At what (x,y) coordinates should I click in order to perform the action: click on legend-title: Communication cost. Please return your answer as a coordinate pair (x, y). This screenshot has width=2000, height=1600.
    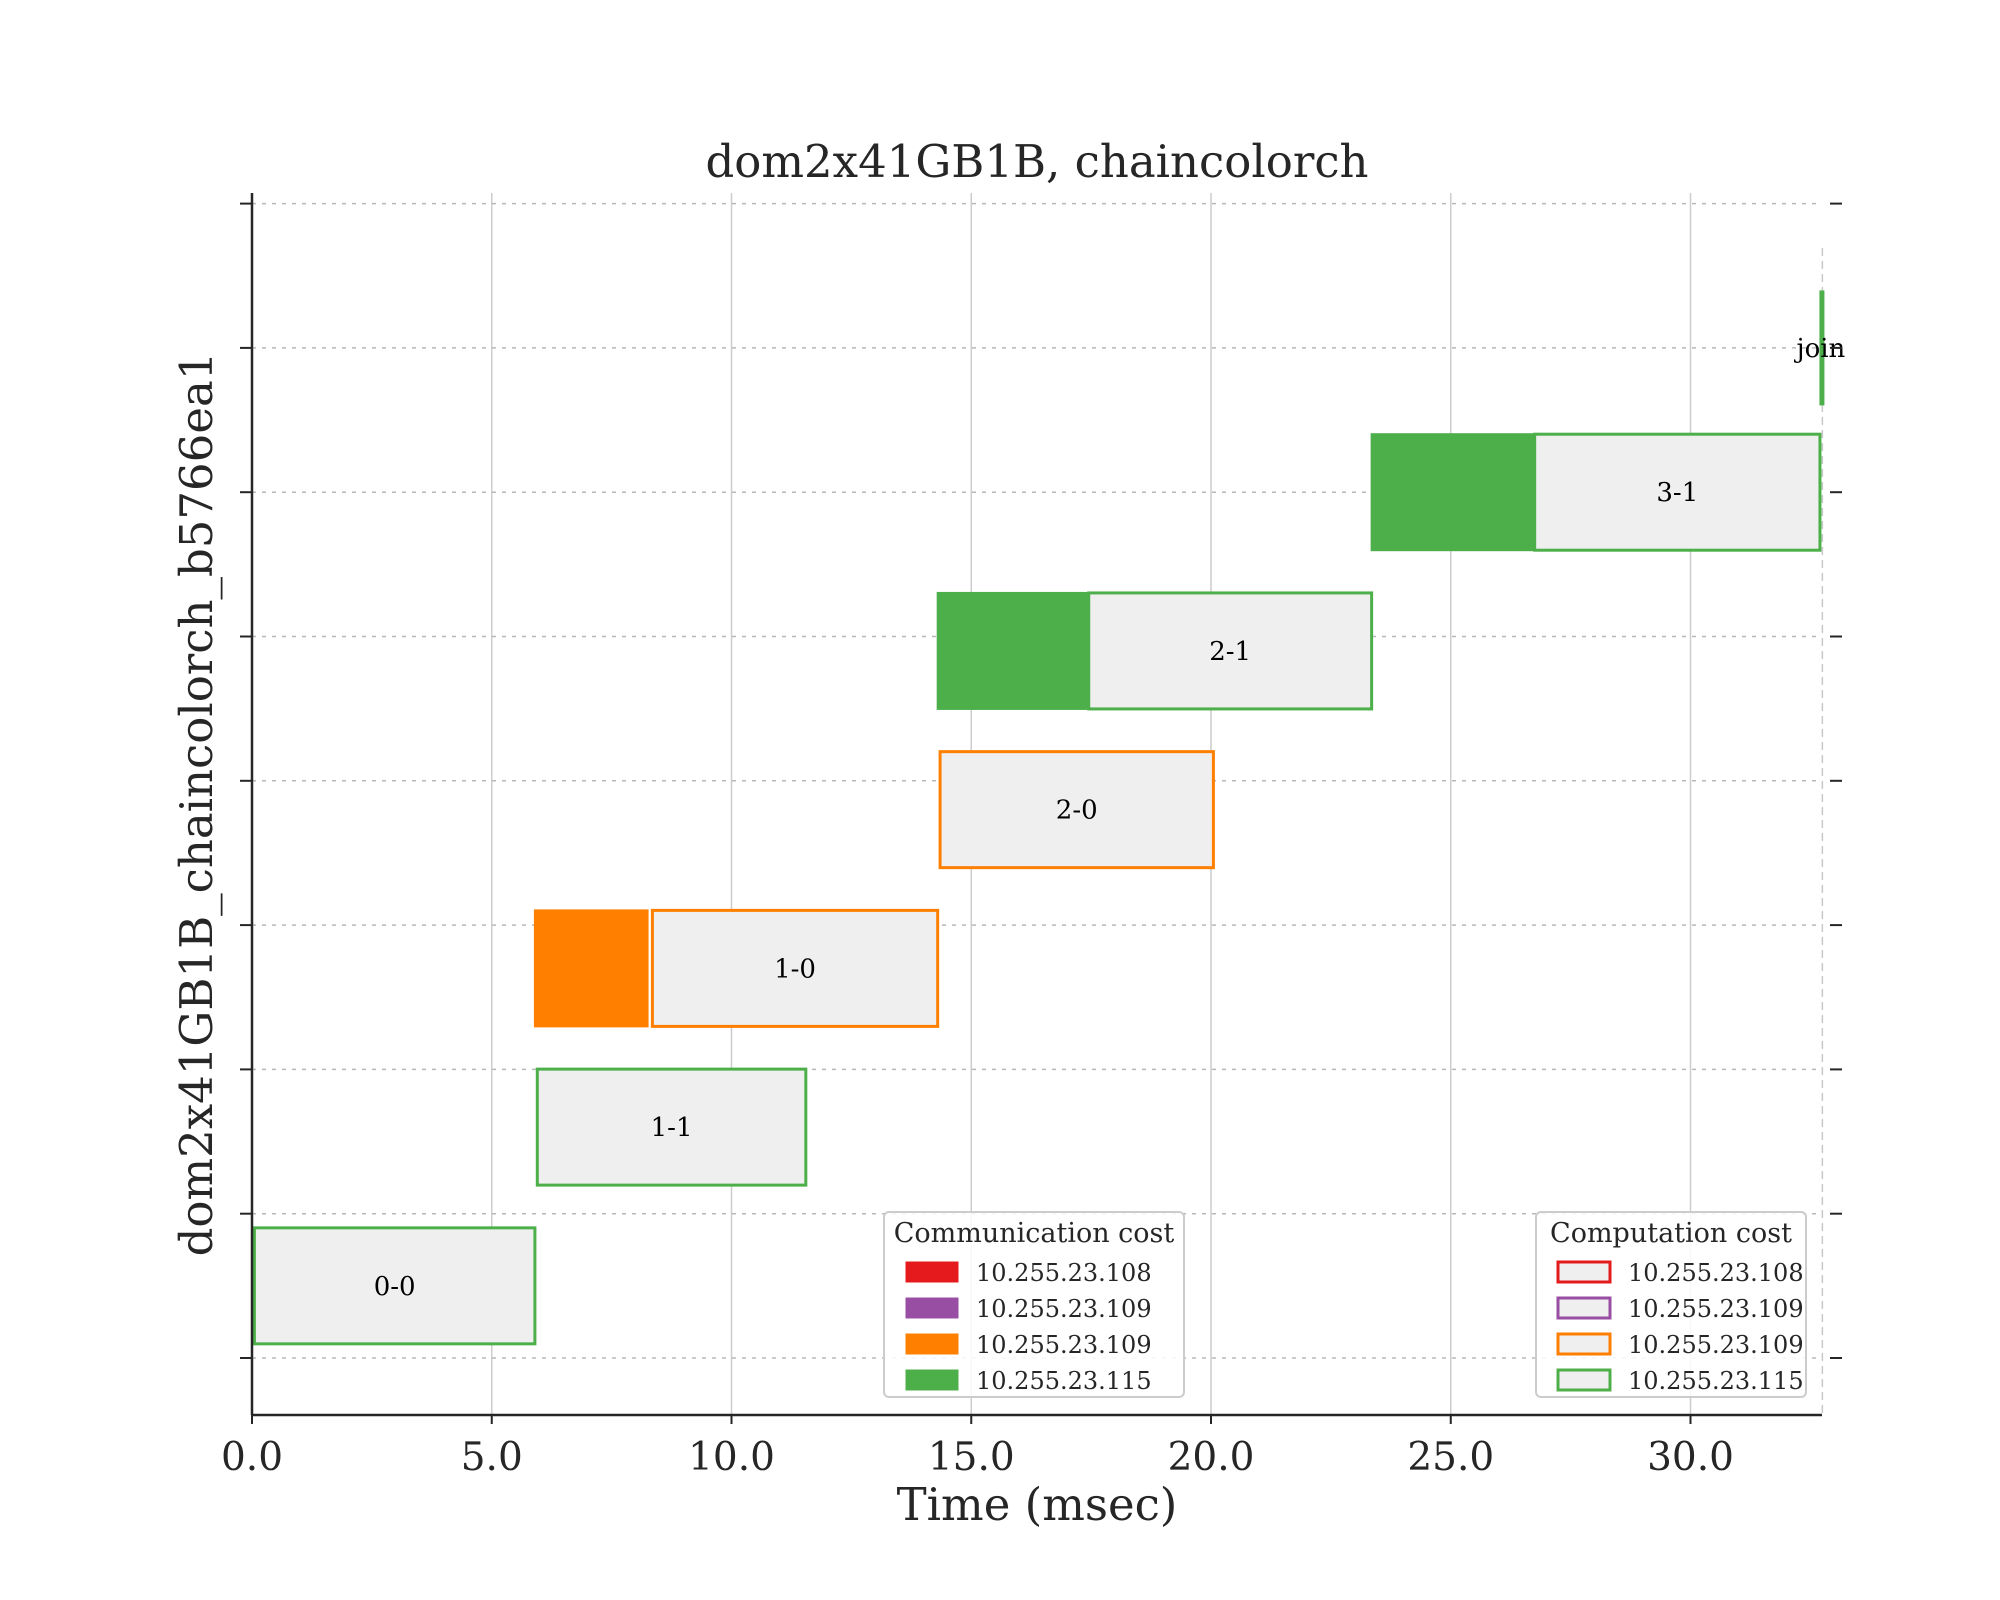
    Looking at the image, I should click on (1034, 1233).